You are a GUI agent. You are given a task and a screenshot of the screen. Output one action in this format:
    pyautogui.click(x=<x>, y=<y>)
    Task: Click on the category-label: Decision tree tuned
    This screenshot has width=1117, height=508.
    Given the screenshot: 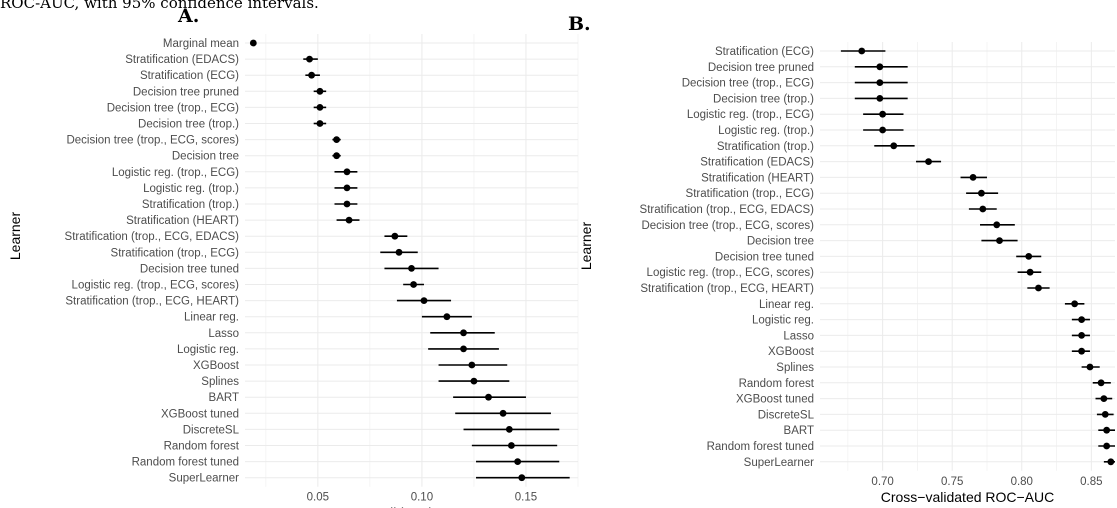 What is the action you would take?
    pyautogui.click(x=764, y=257)
    